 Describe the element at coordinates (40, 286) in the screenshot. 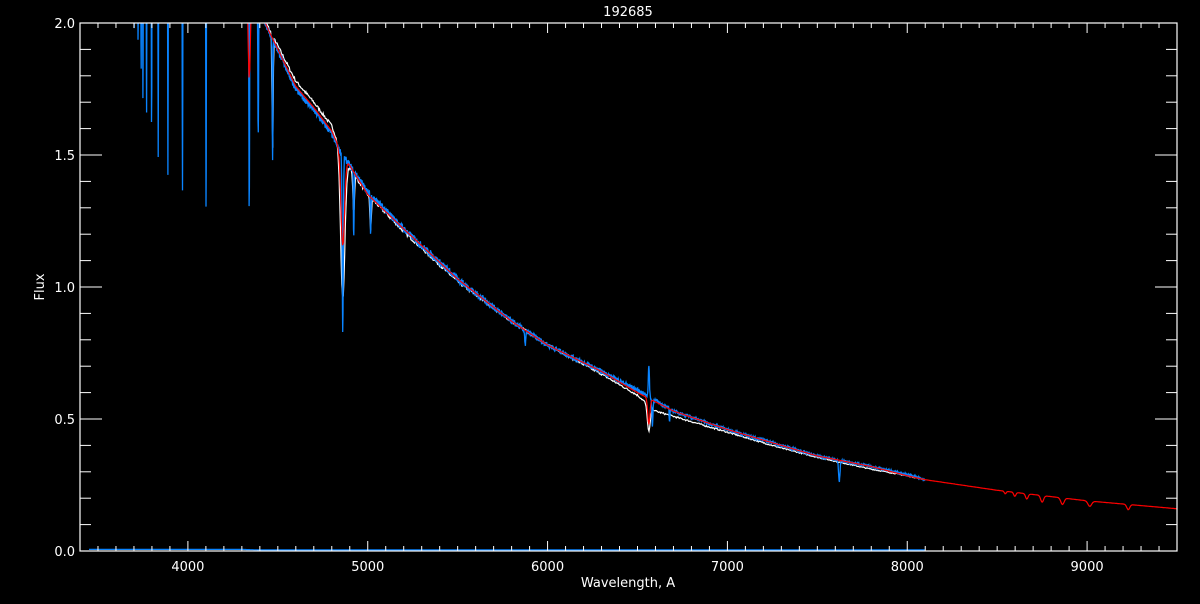

I see `y-axis-label: Flux` at that location.